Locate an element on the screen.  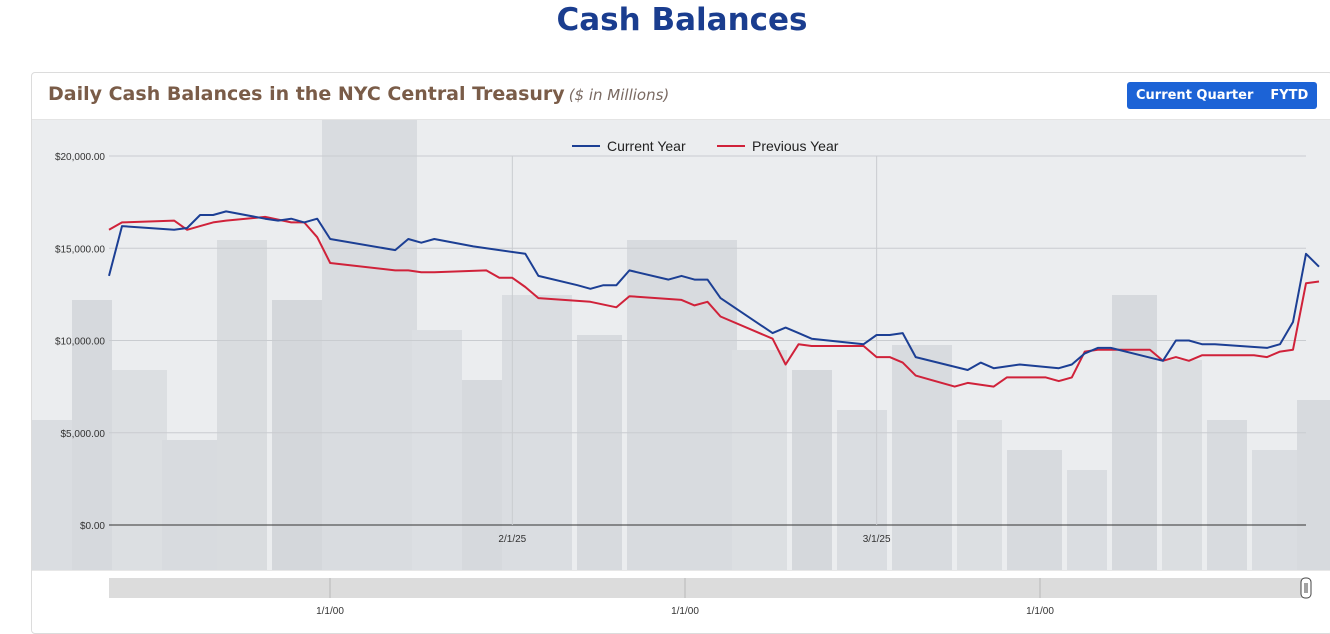
range-navigator: 1/1/00 1/1/00 1/1/00 is located at coordinates (681, 600).